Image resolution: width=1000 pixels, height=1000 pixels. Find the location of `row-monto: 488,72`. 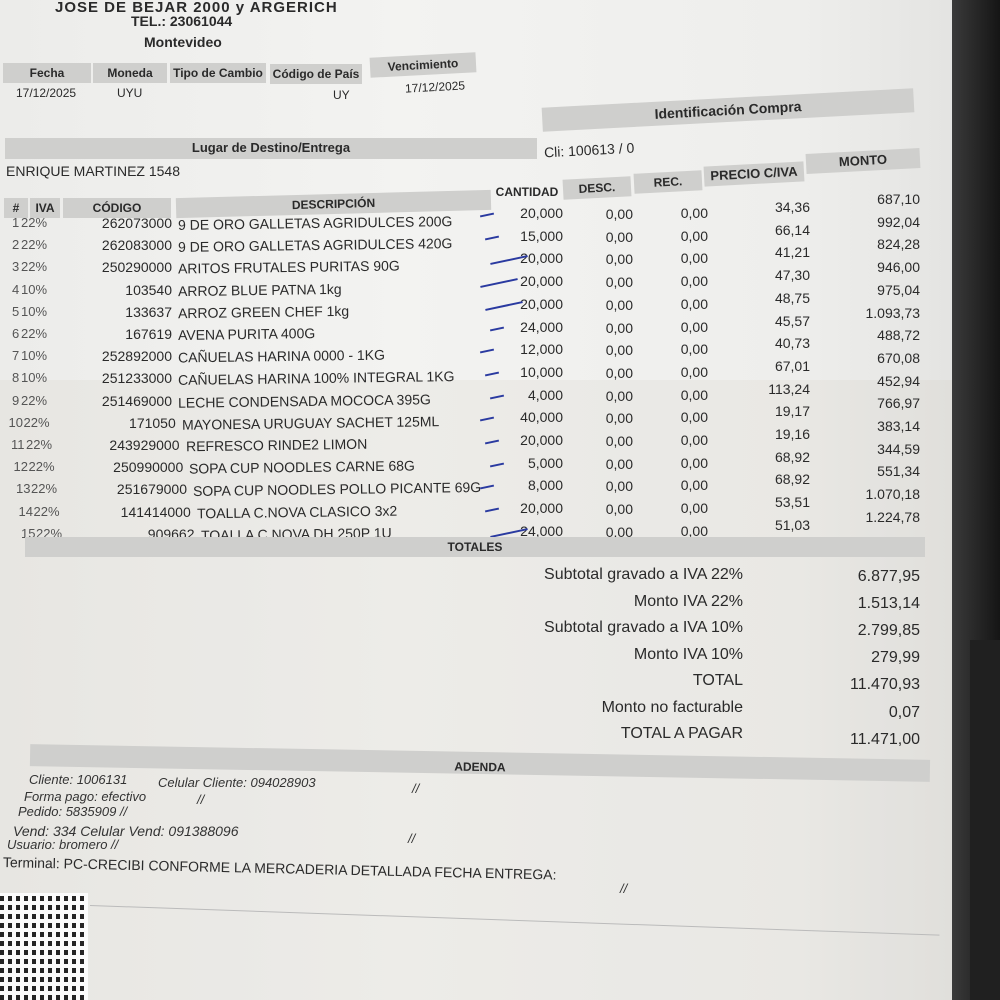

row-monto: 488,72 is located at coordinates (898, 335).